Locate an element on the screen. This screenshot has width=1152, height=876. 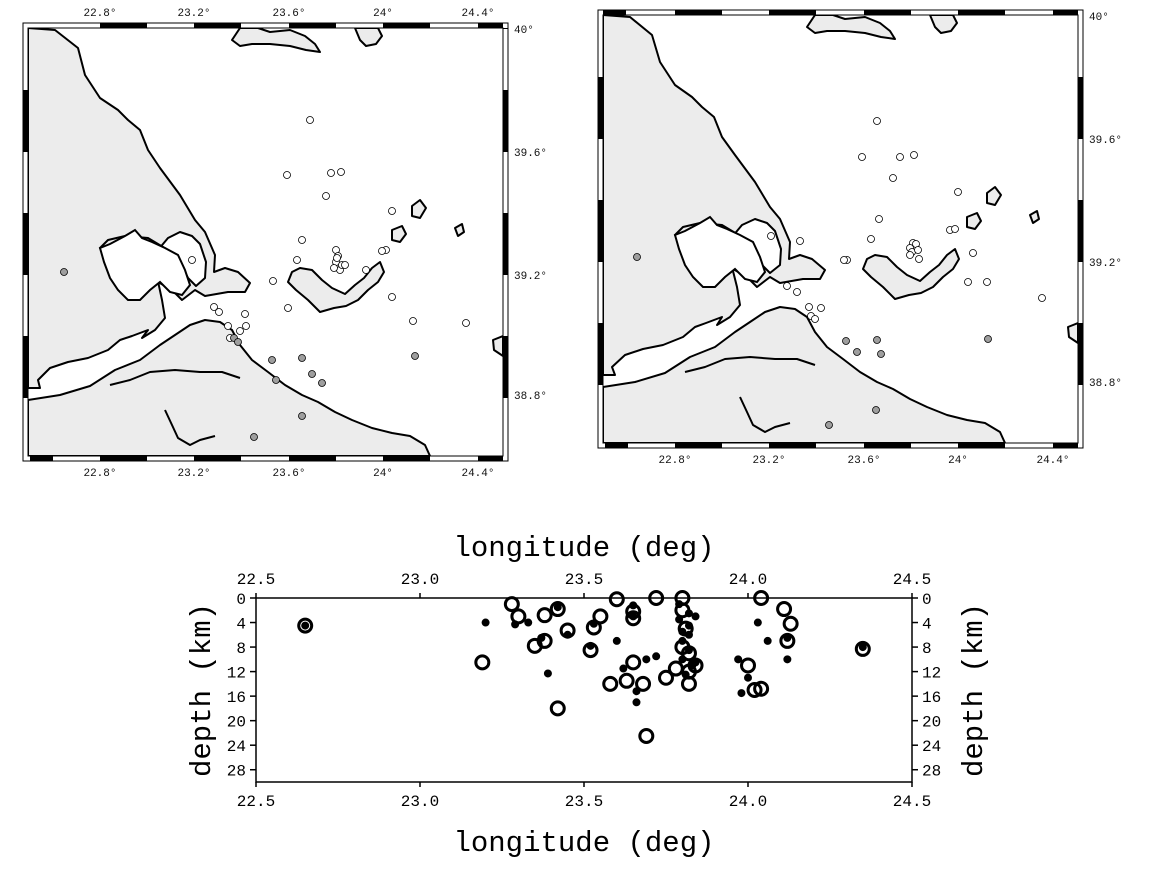
depth-right-tick-label: 0 is located at coordinates (927, 600).